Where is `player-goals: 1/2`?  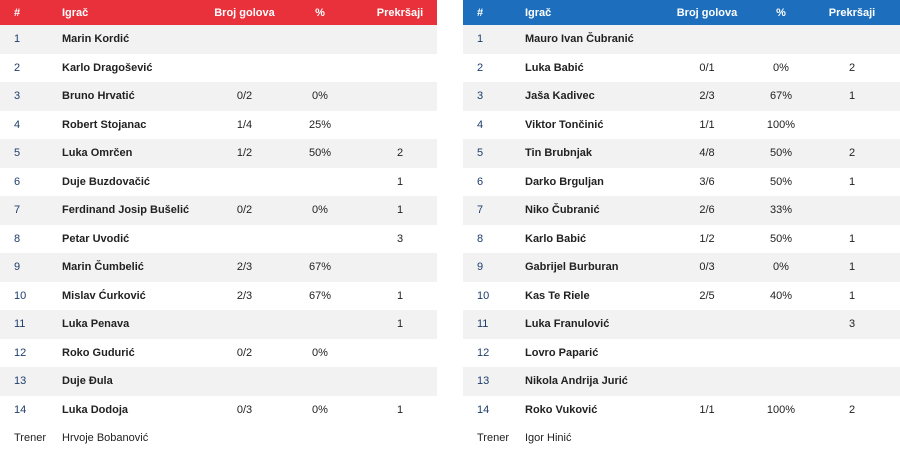 player-goals: 1/2 is located at coordinates (244, 153).